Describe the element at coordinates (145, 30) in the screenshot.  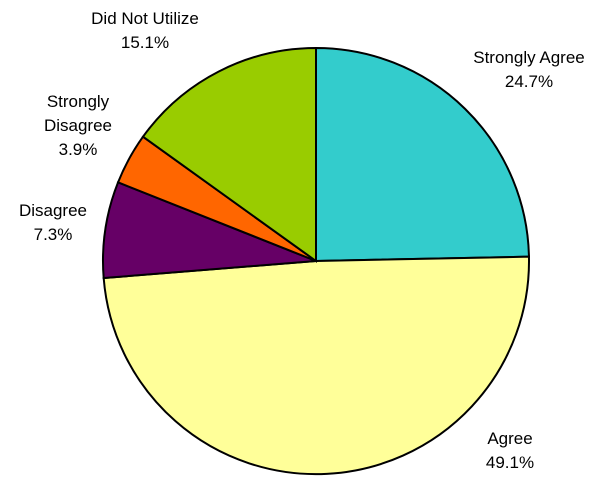
I see `slice-label-did-not-utilize: Did Not Utilize 15.1%` at that location.